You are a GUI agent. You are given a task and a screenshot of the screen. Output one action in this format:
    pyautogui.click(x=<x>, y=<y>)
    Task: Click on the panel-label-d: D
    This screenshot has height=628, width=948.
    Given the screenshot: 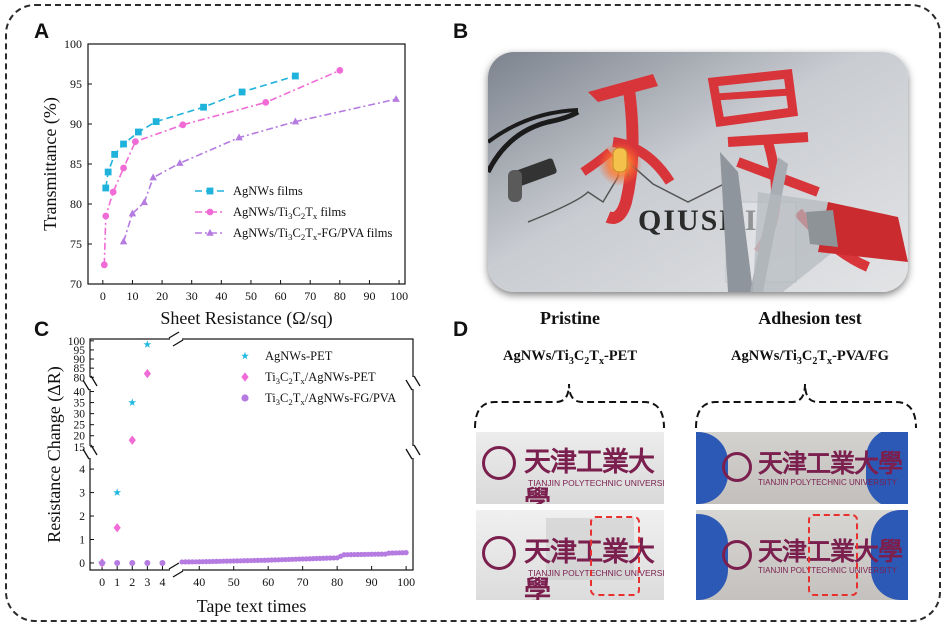 What is the action you would take?
    pyautogui.click(x=461, y=329)
    